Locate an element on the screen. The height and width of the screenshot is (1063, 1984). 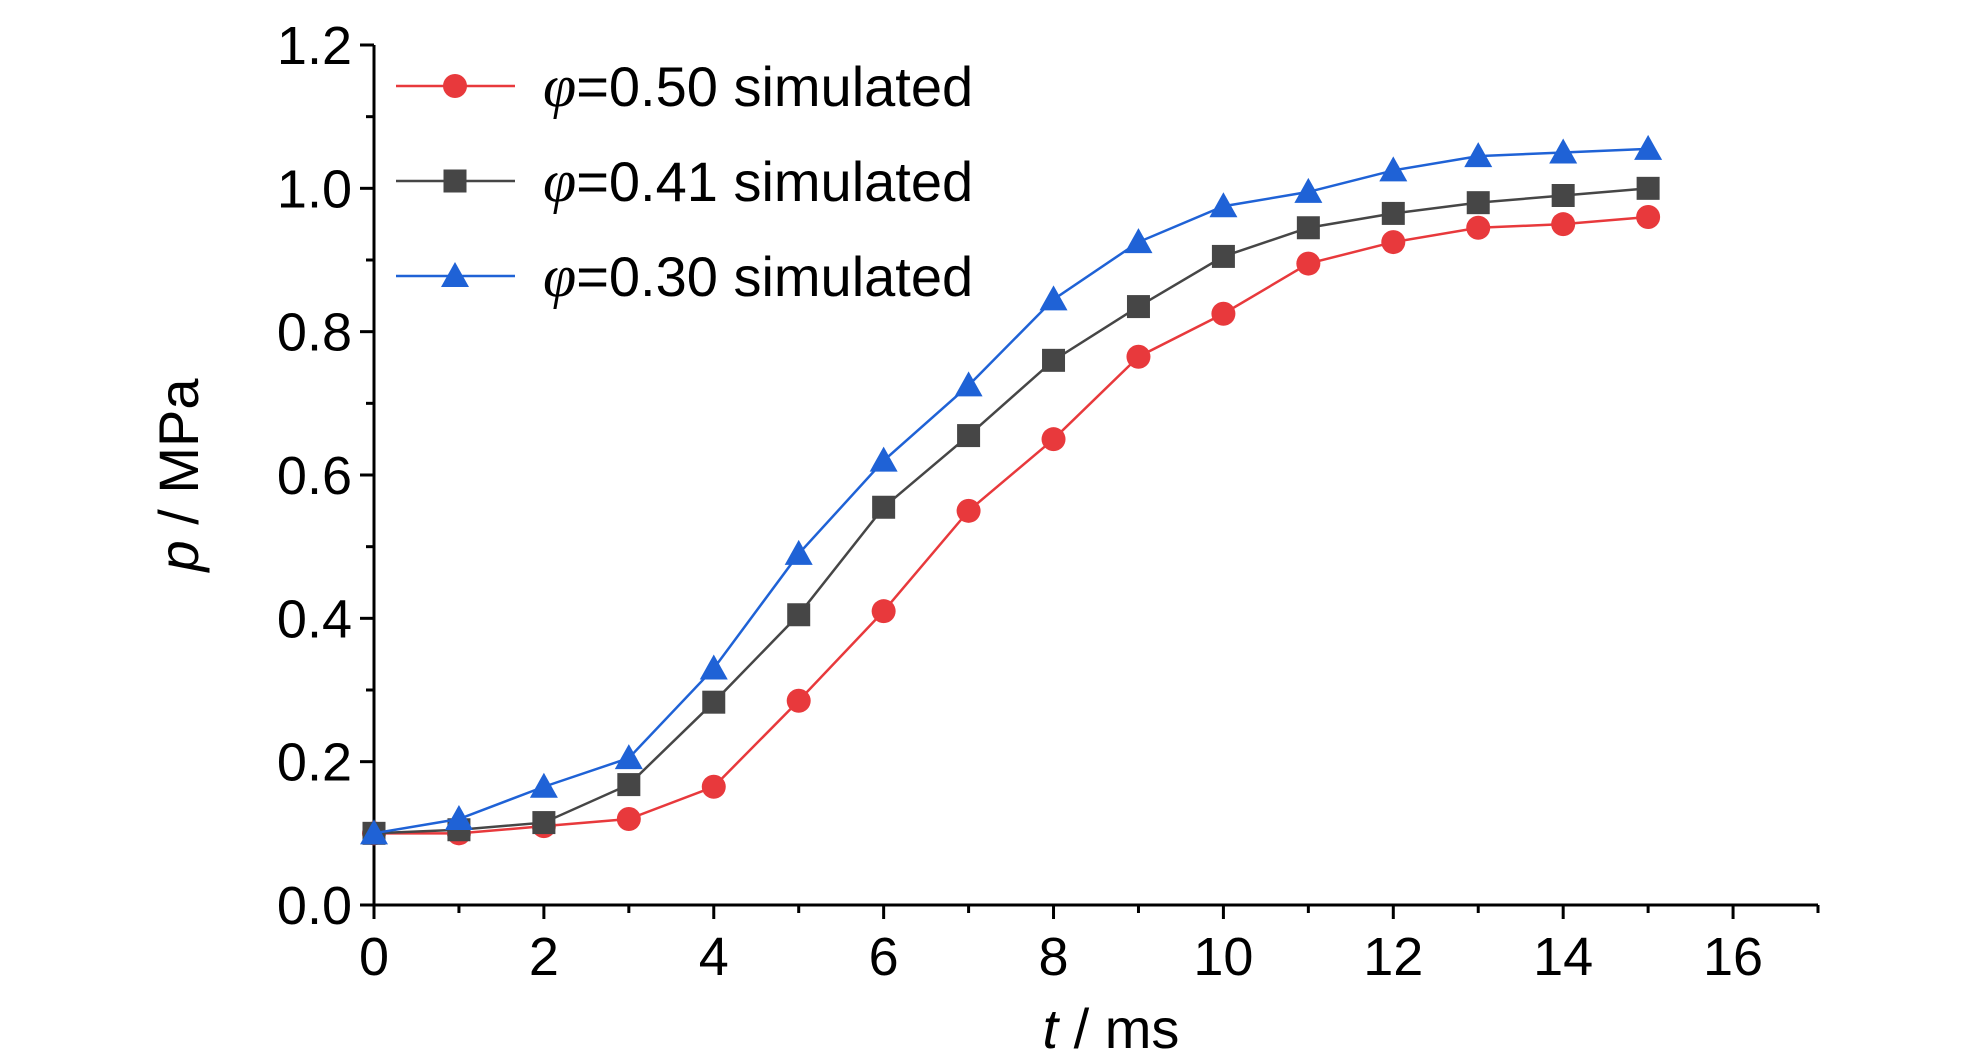
legend-entry-1: φ=0.41 simulated is located at coordinates (684, 181).